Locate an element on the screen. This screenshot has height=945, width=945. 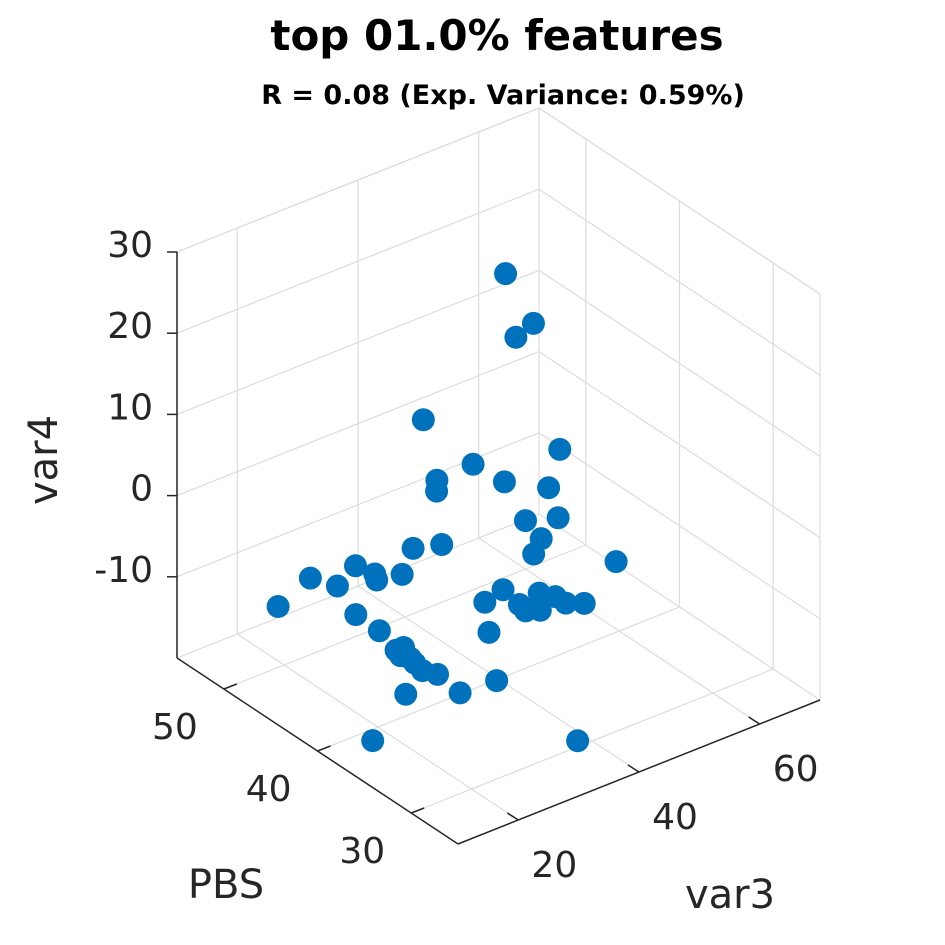
z-tick-label: 30 is located at coordinates (130, 245).